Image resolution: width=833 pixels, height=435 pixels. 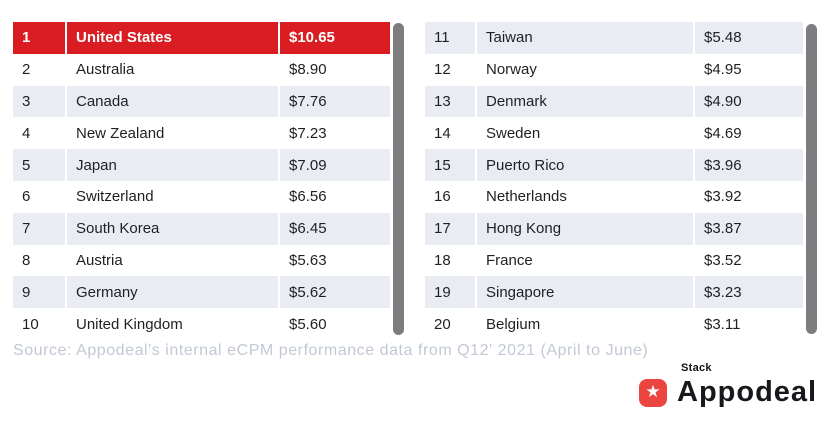 I want to click on country-cell: Singapore, so click(x=585, y=292).